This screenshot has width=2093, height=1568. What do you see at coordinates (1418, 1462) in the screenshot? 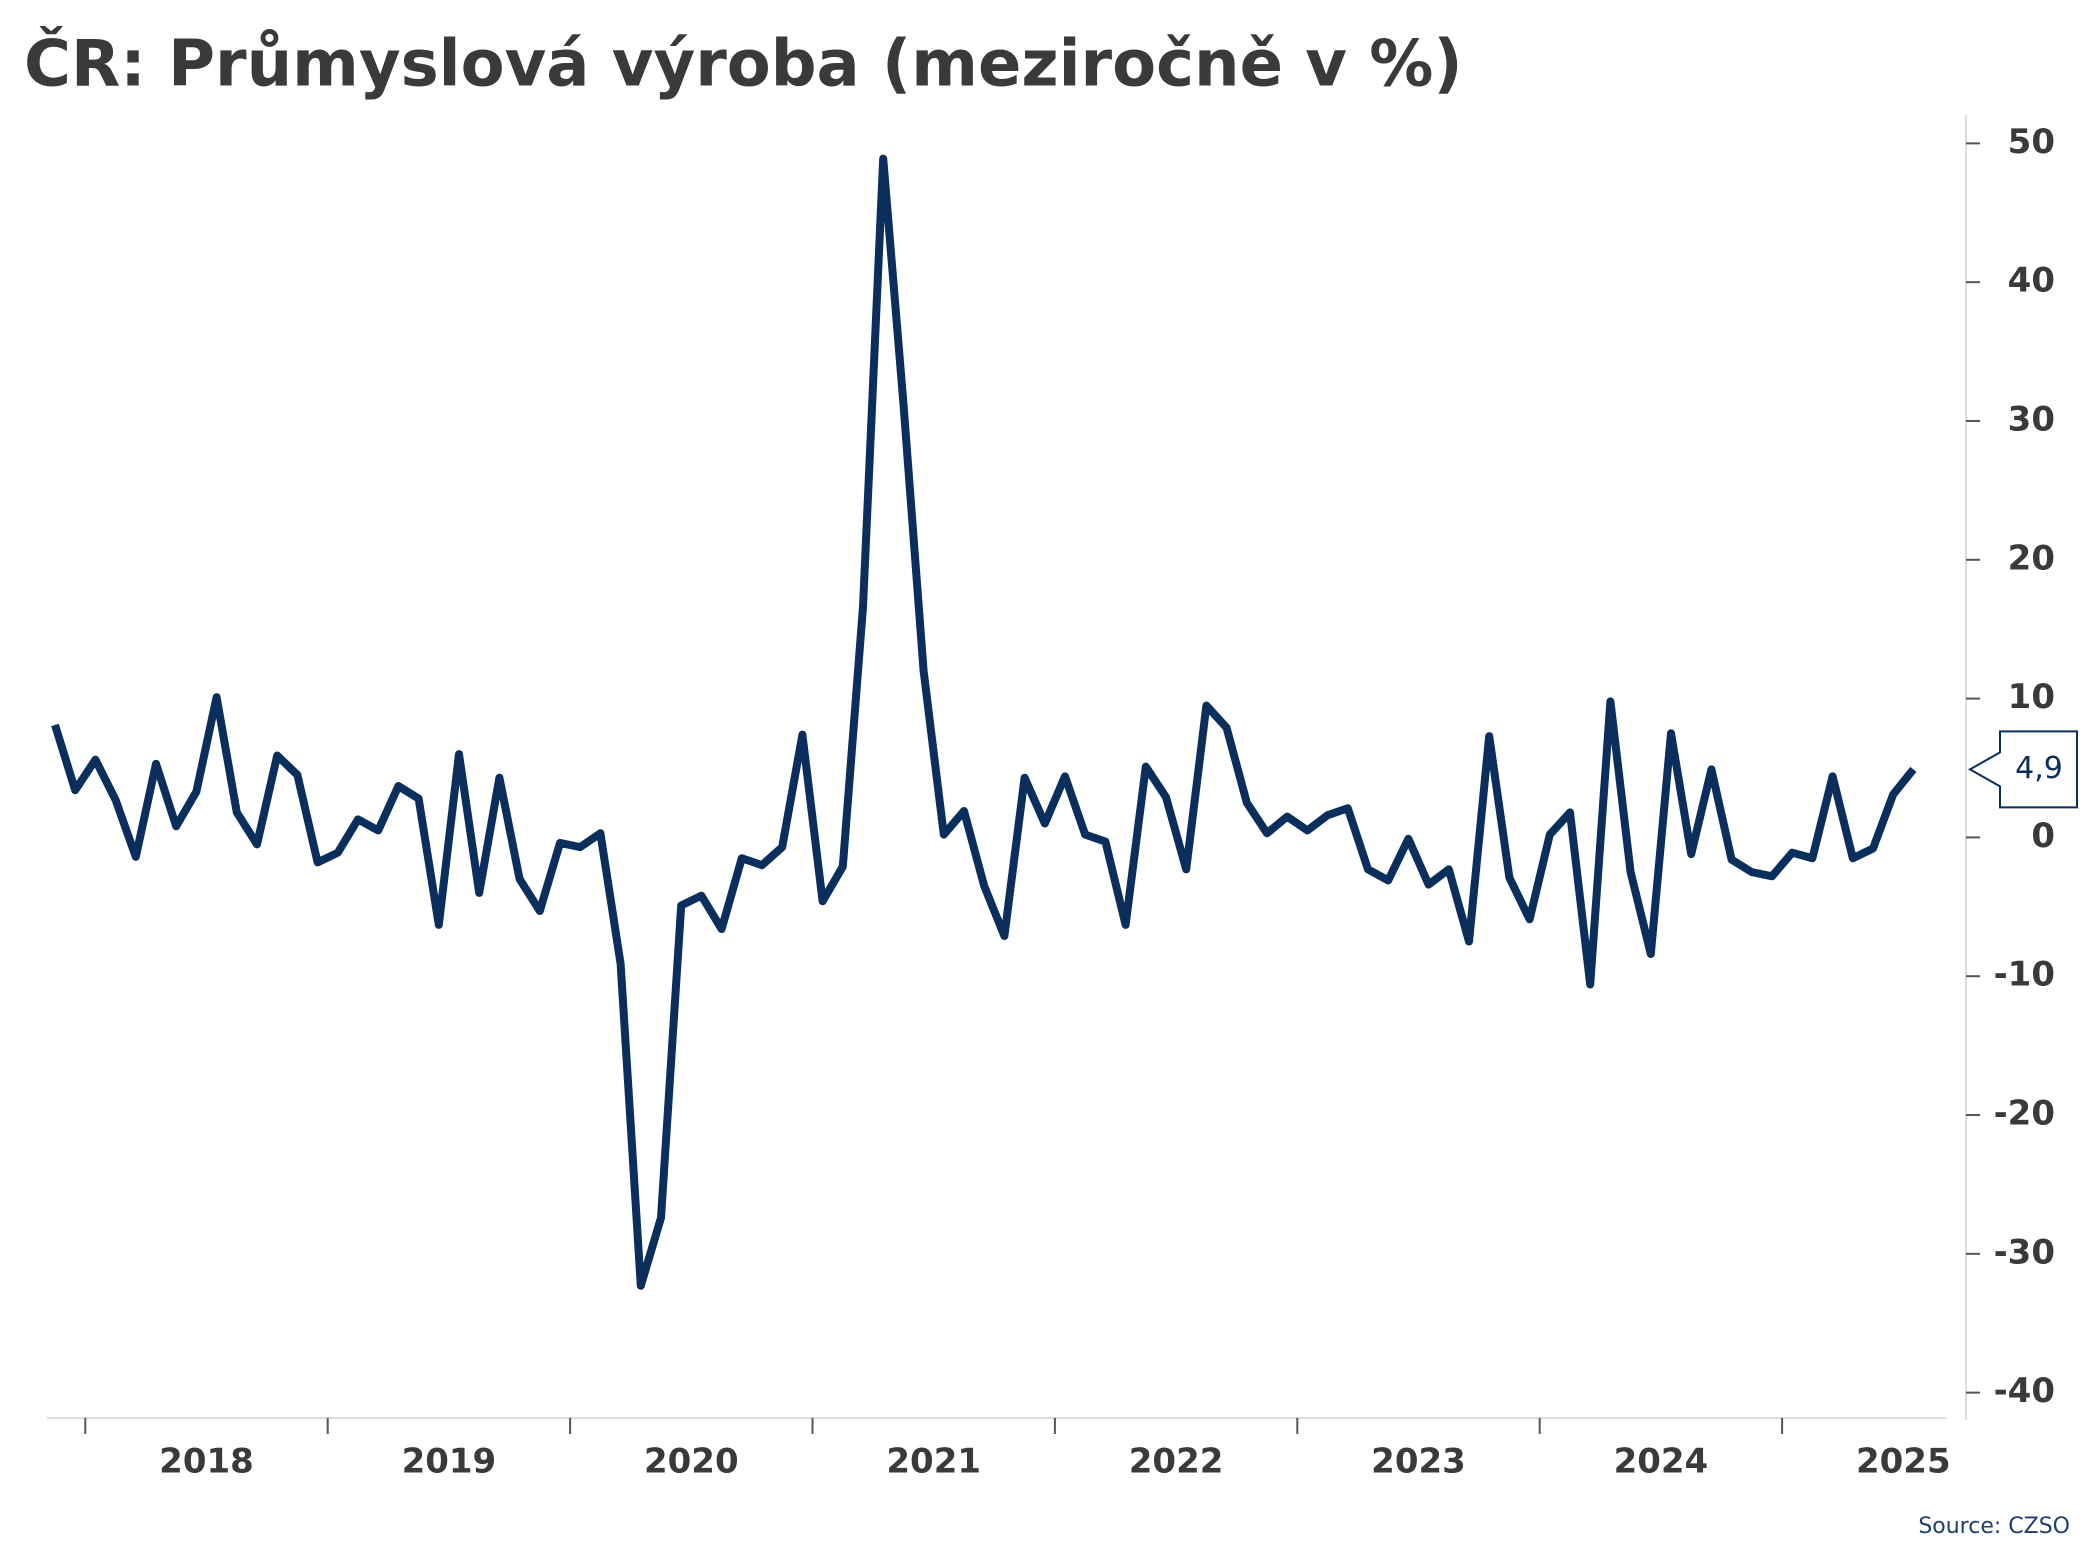
I see `x-tick-label: 2023` at bounding box center [1418, 1462].